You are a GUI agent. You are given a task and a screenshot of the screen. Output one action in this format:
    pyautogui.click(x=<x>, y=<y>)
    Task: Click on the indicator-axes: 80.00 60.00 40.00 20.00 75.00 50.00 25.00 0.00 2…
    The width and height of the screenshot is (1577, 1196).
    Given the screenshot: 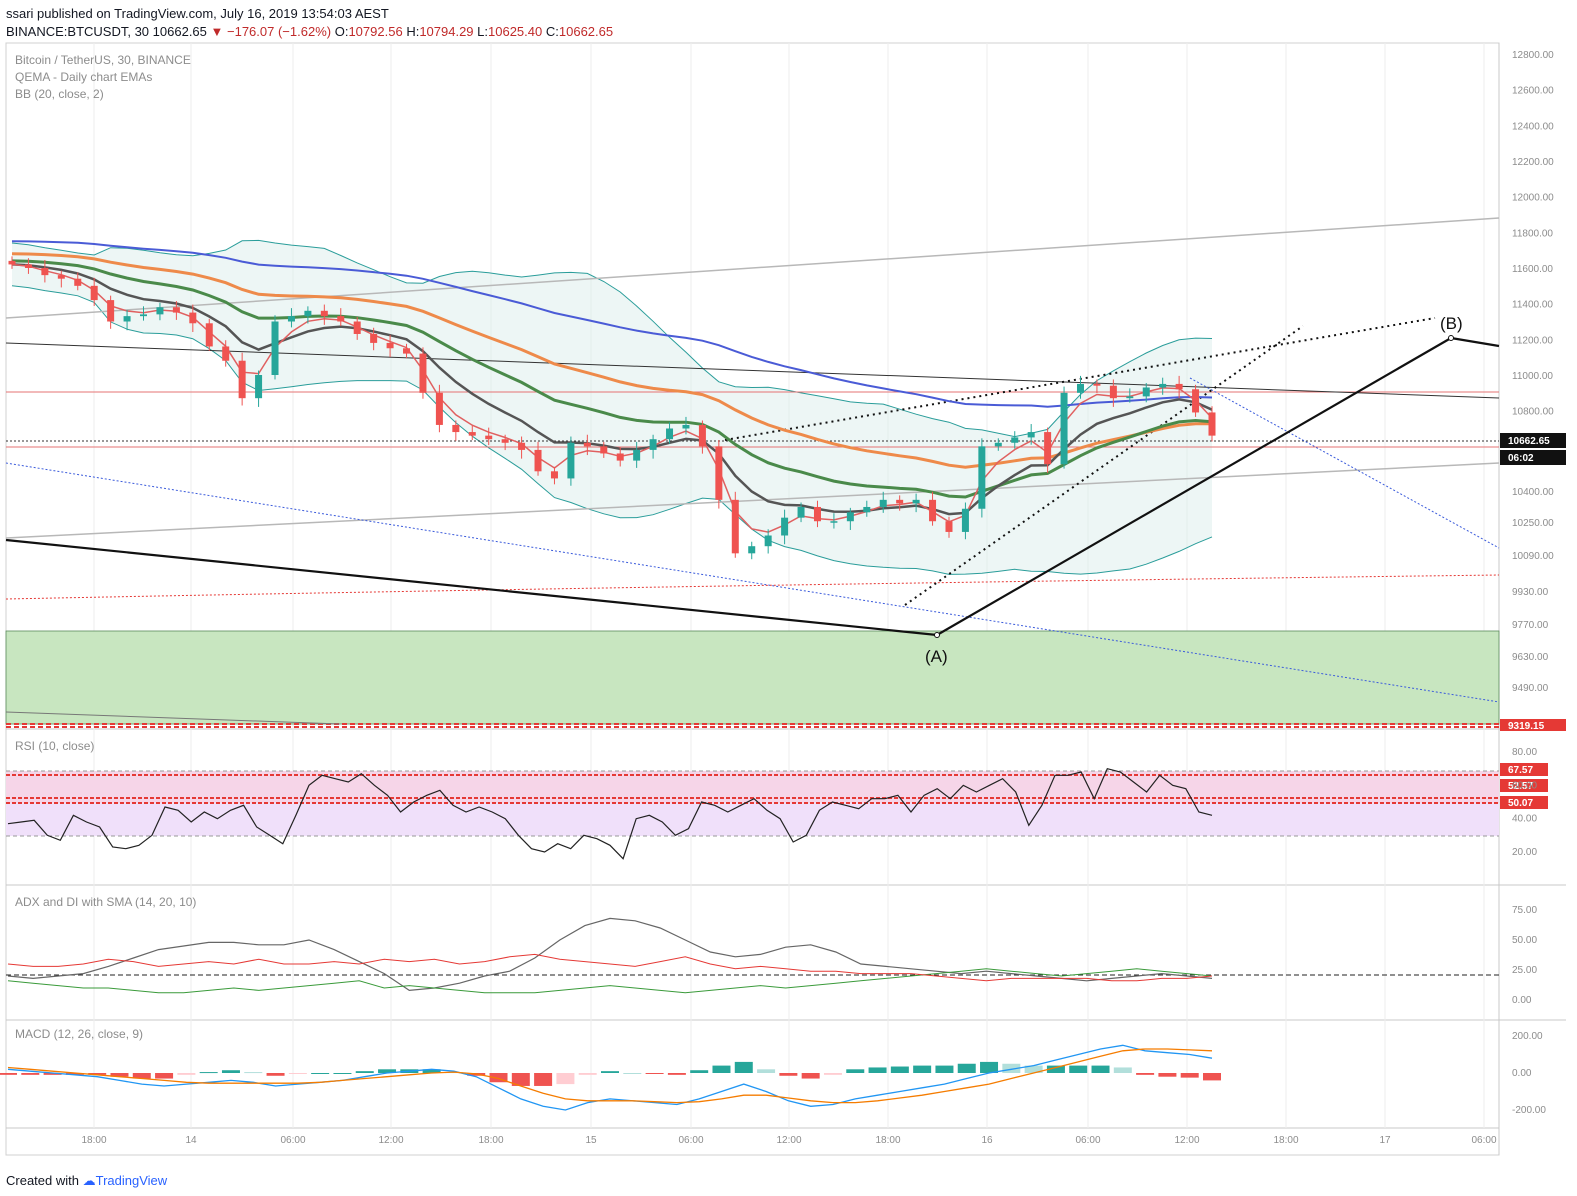 What is the action you would take?
    pyautogui.click(x=1529, y=931)
    